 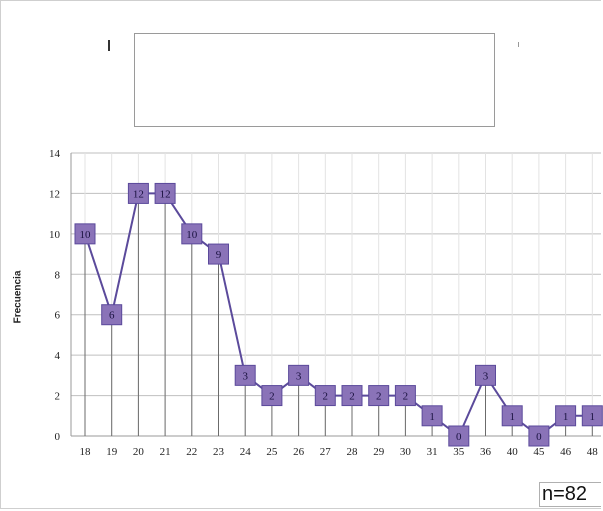 What do you see at coordinates (518, 44) in the screenshot?
I see `stray-mark-right` at bounding box center [518, 44].